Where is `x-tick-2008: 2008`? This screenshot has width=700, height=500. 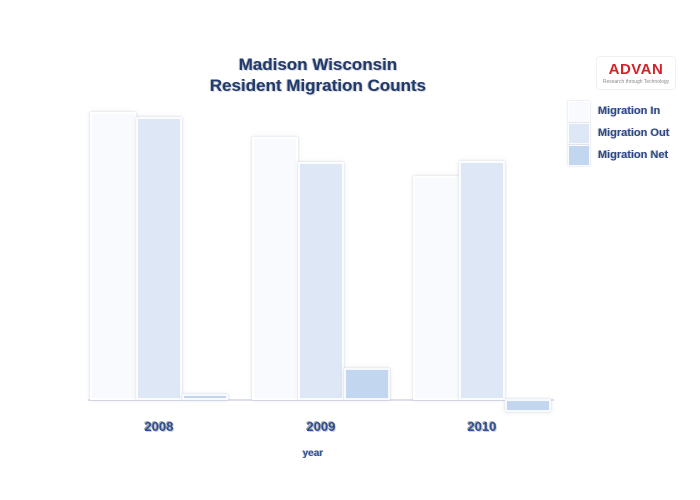 x-tick-2008: 2008 is located at coordinates (159, 426).